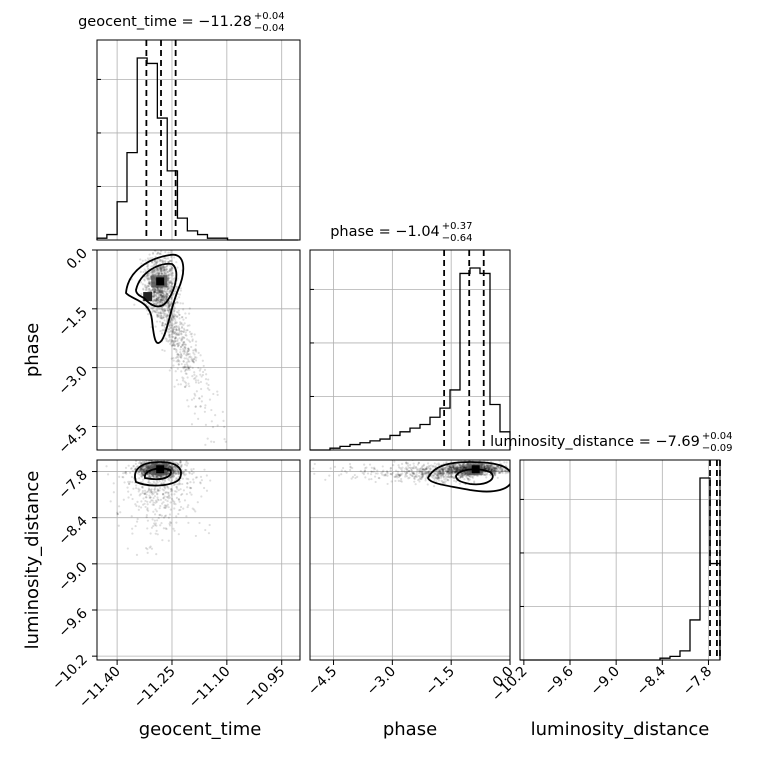 Image resolution: width=760 pixels, height=760 pixels. I want to click on x-tick-label: −1.5, so click(440, 681).